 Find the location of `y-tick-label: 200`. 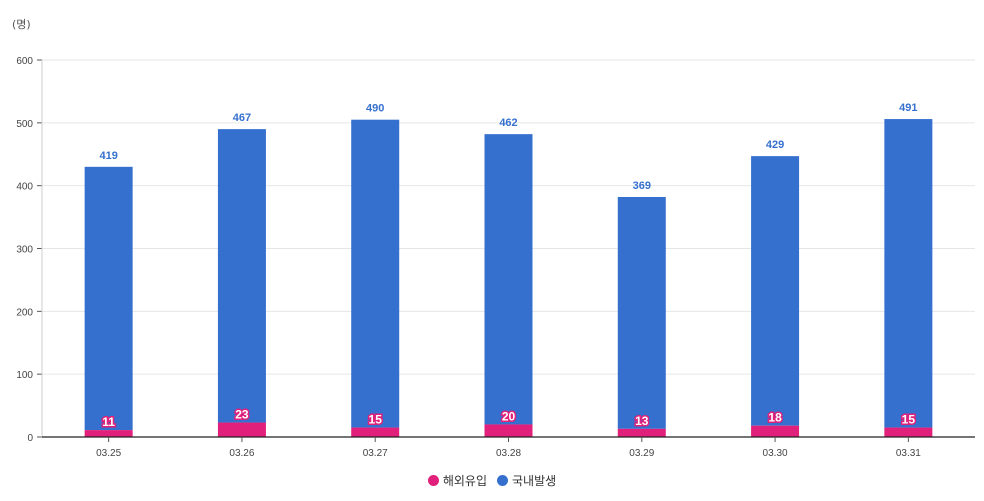

y-tick-label: 200 is located at coordinates (24, 312).